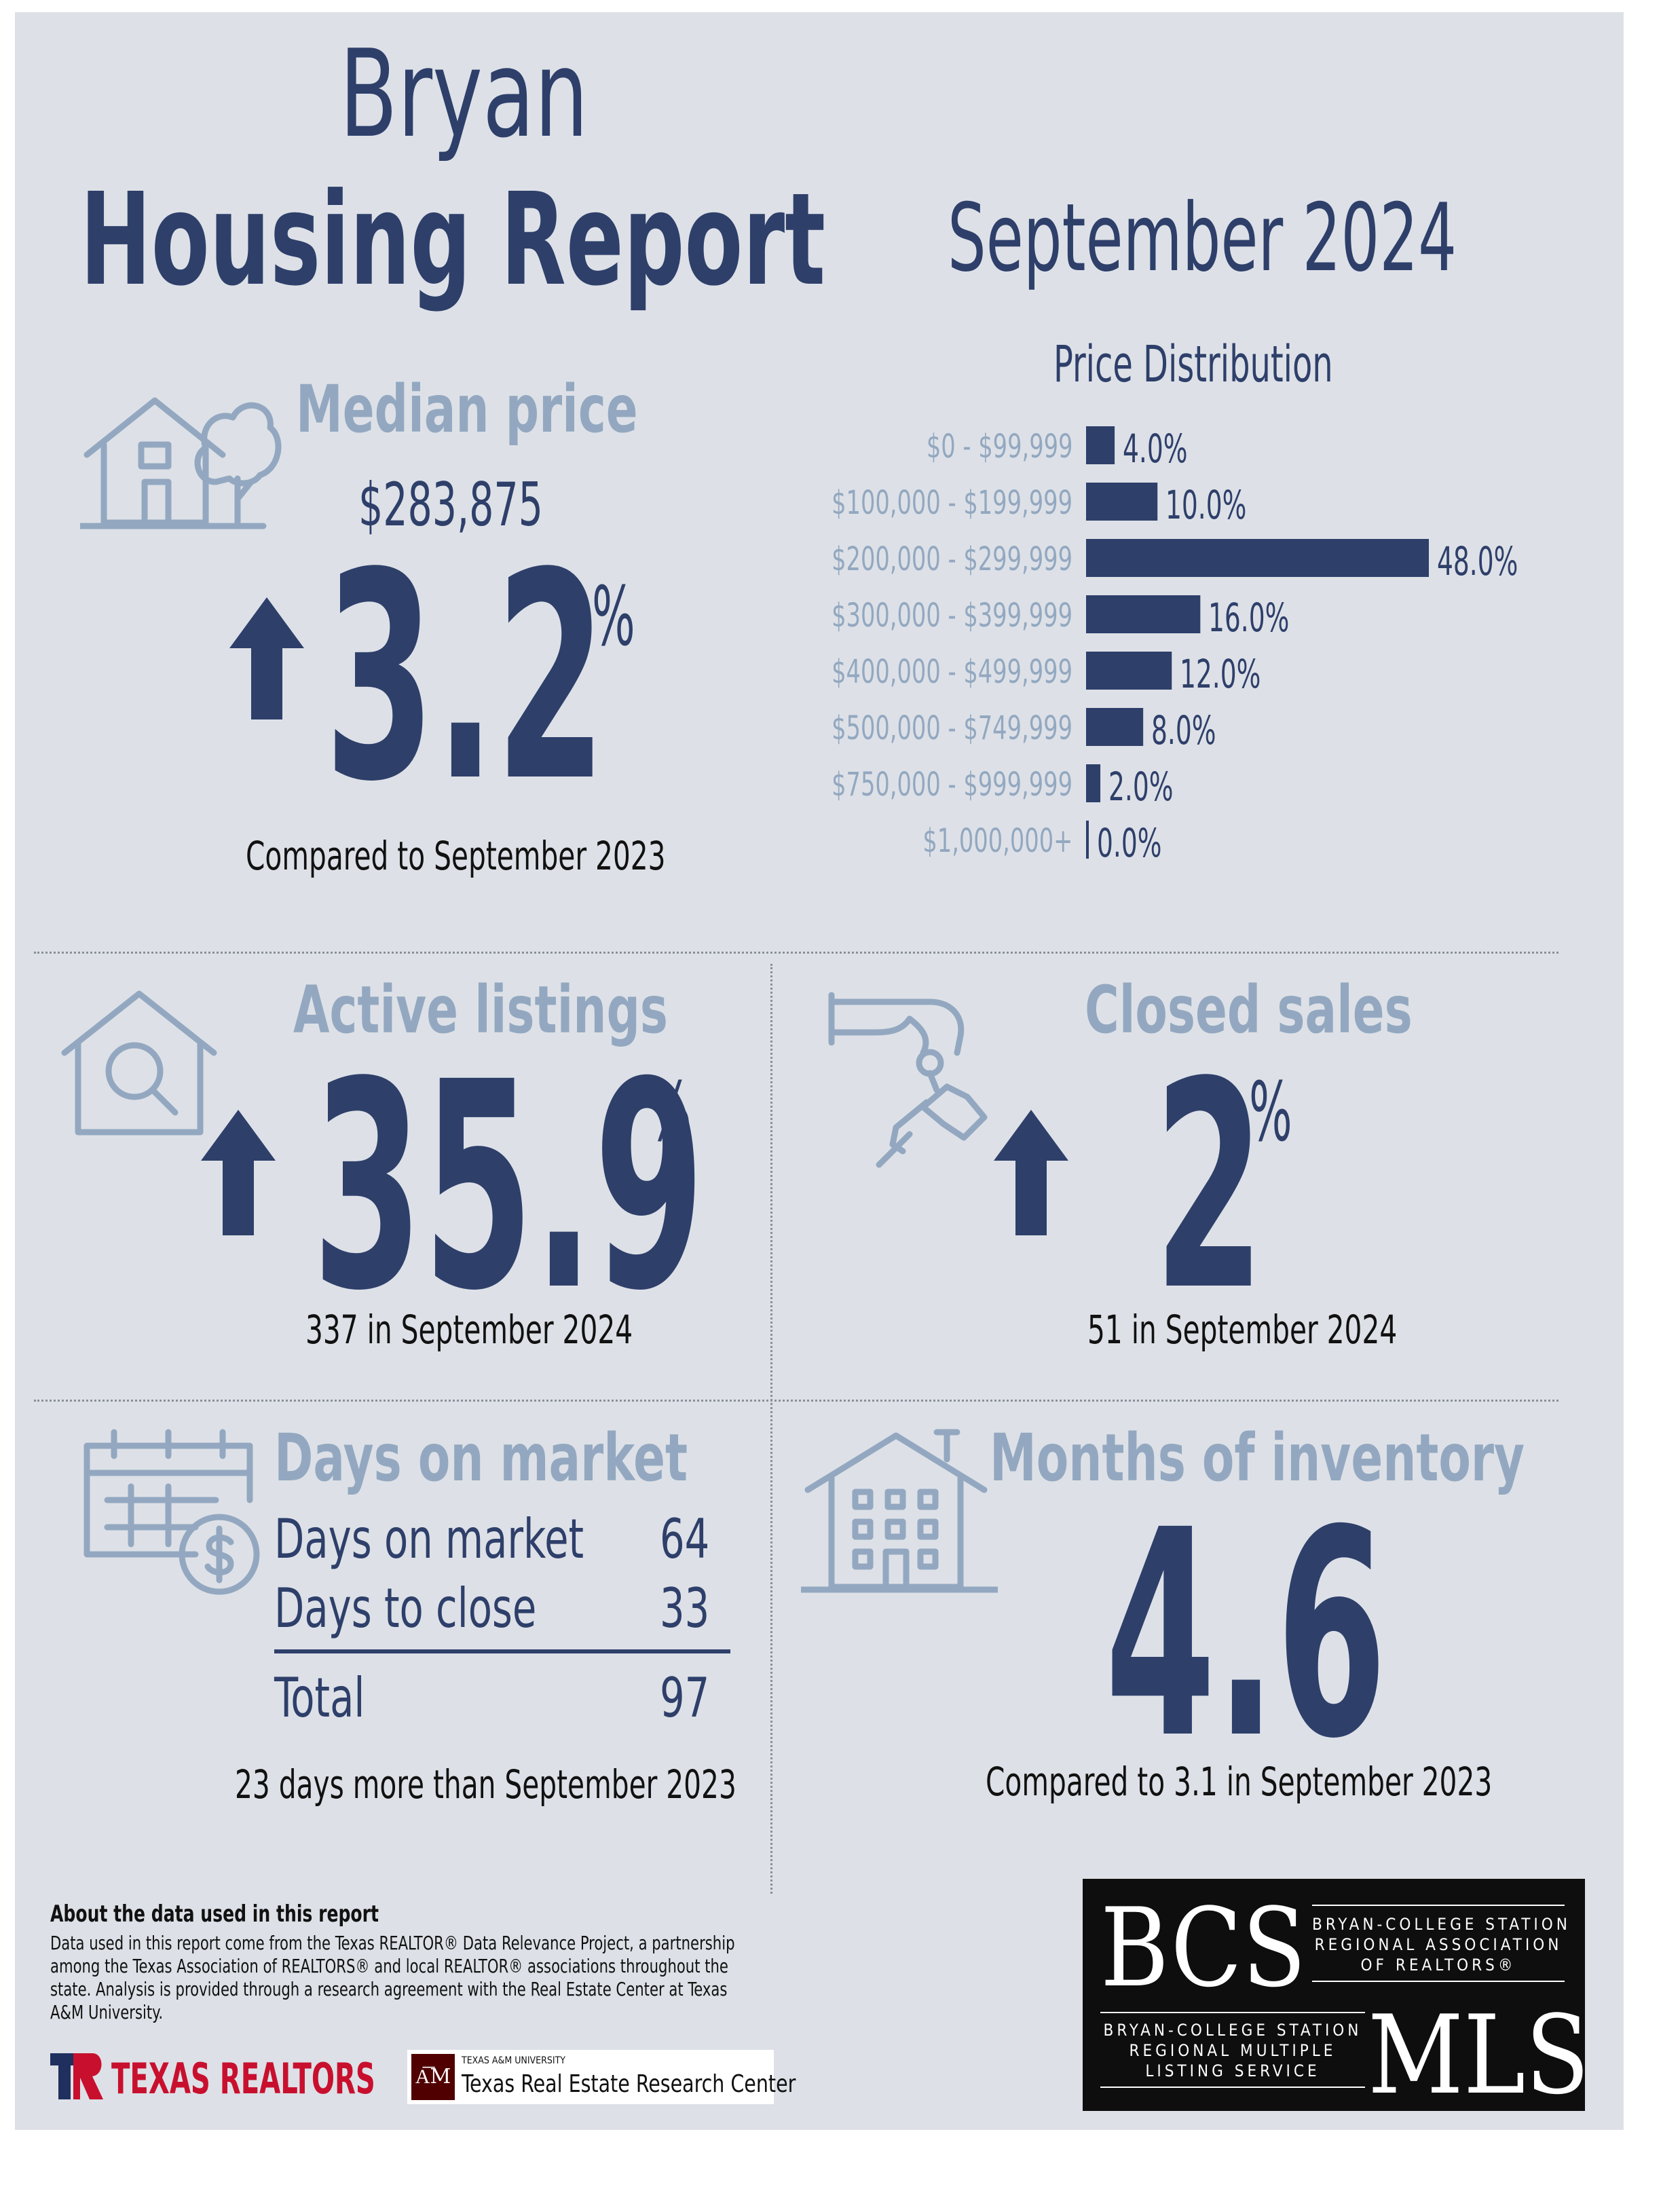  What do you see at coordinates (685, 1539) in the screenshot?
I see `dom-row-value: 64` at bounding box center [685, 1539].